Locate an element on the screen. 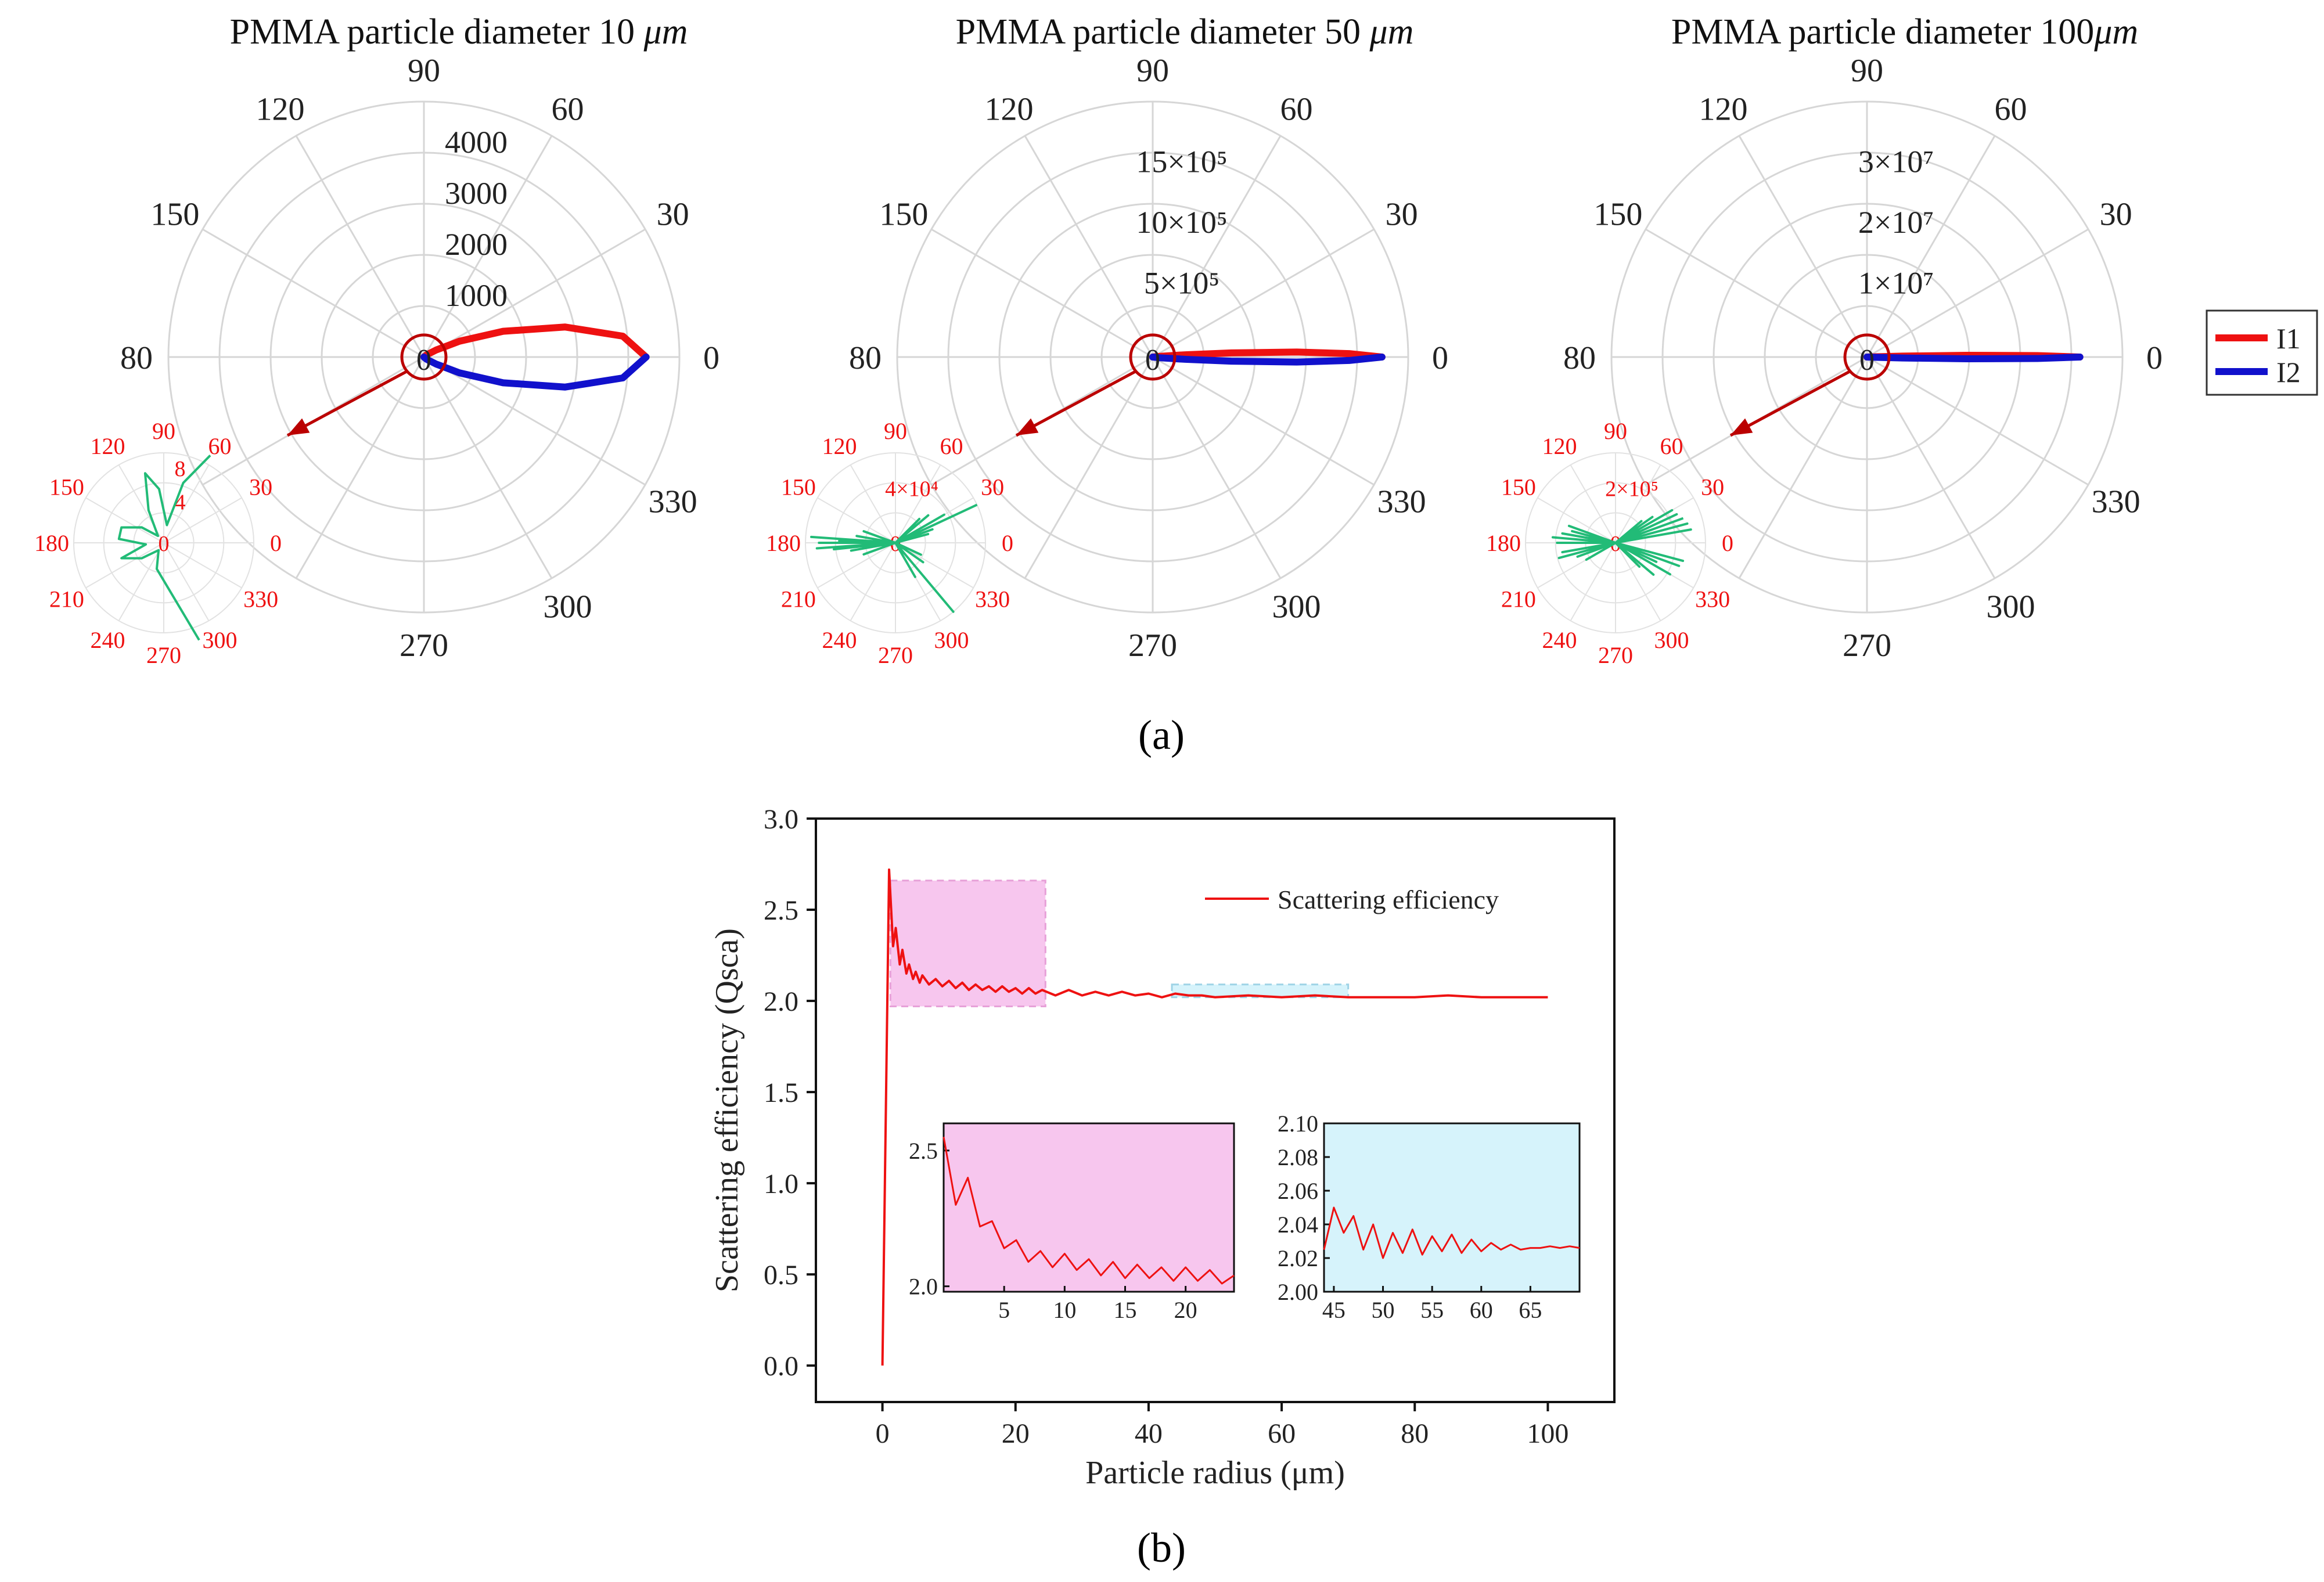 This screenshot has width=2324, height=1582. inset-series is located at coordinates (894, 558).